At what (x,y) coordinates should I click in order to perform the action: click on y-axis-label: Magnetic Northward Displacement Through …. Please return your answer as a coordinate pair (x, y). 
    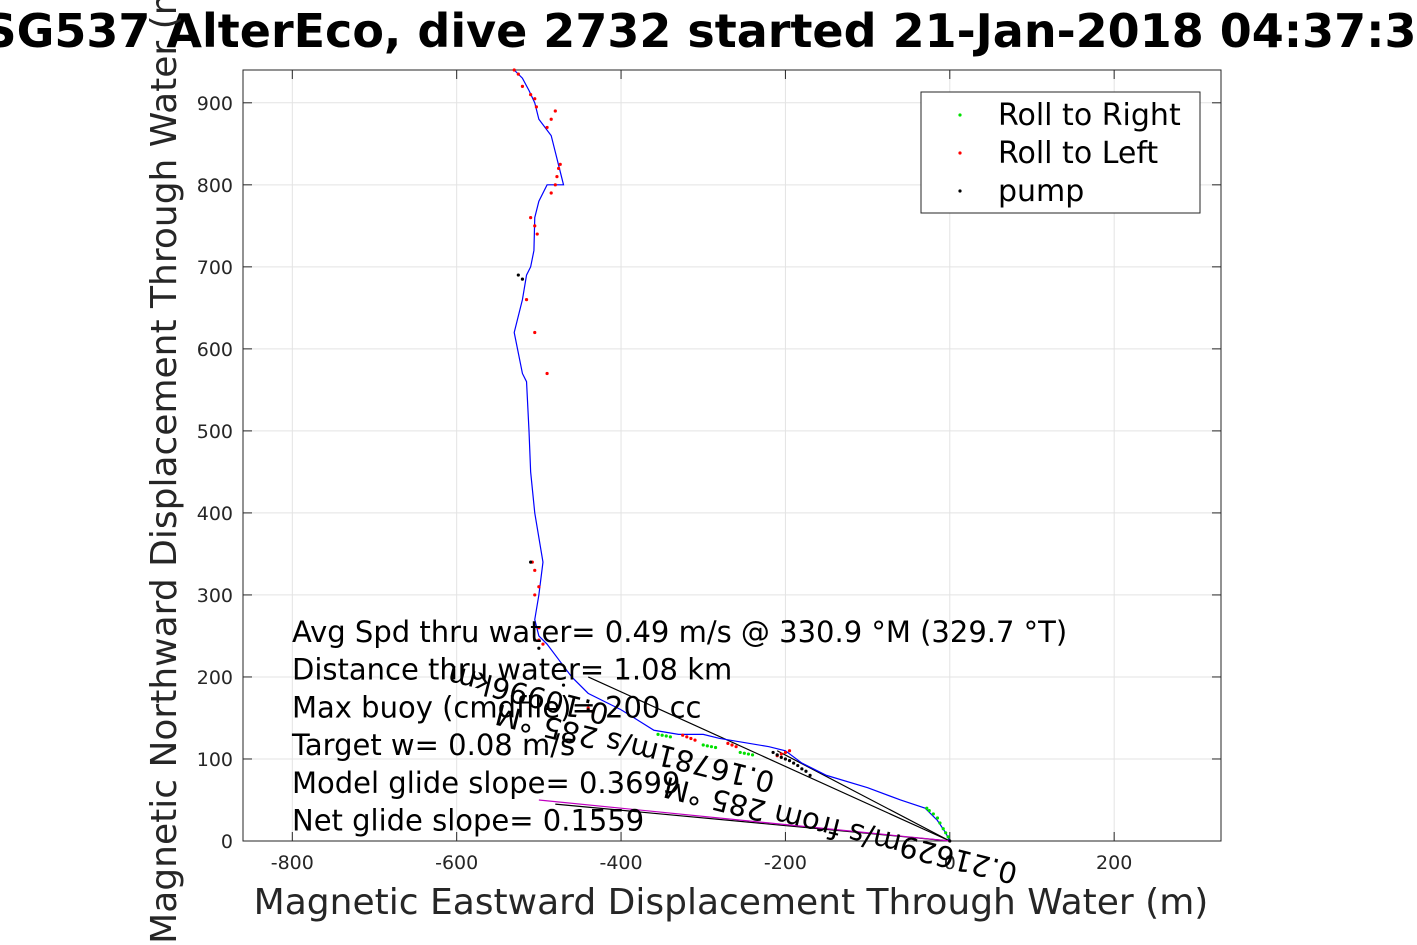
    Looking at the image, I should click on (164, 472).